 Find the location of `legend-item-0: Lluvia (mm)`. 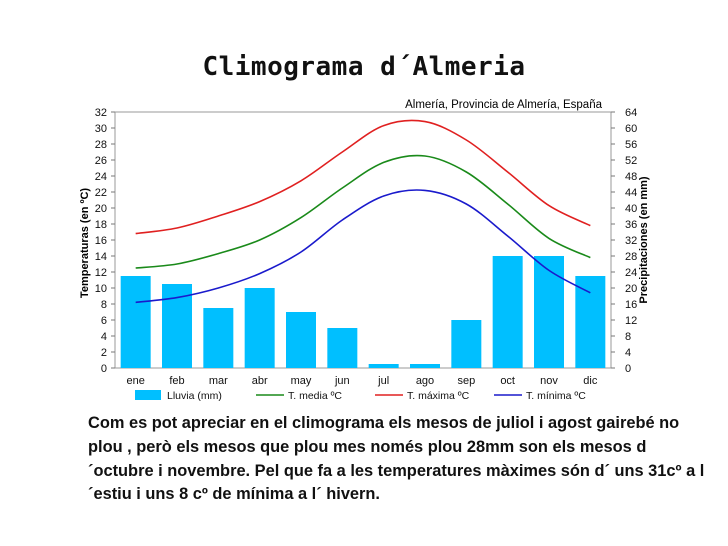

legend-item-0: Lluvia (mm) is located at coordinates (178, 396).